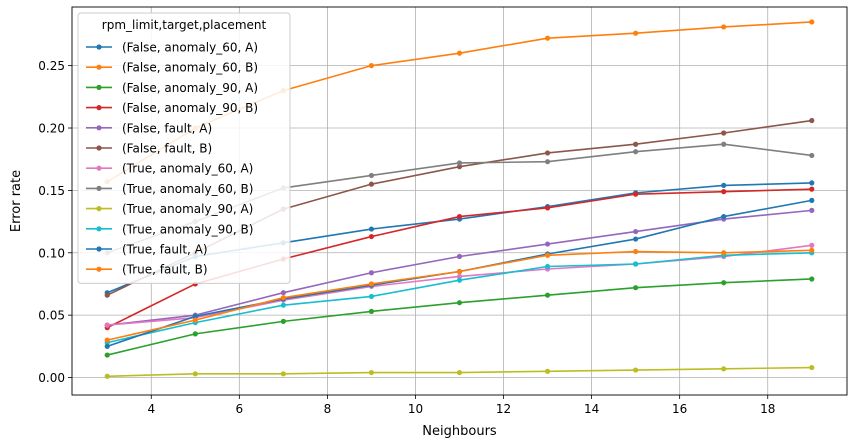 This screenshot has height=448, width=855. I want to click on x-tick-label: 12, so click(503, 409).